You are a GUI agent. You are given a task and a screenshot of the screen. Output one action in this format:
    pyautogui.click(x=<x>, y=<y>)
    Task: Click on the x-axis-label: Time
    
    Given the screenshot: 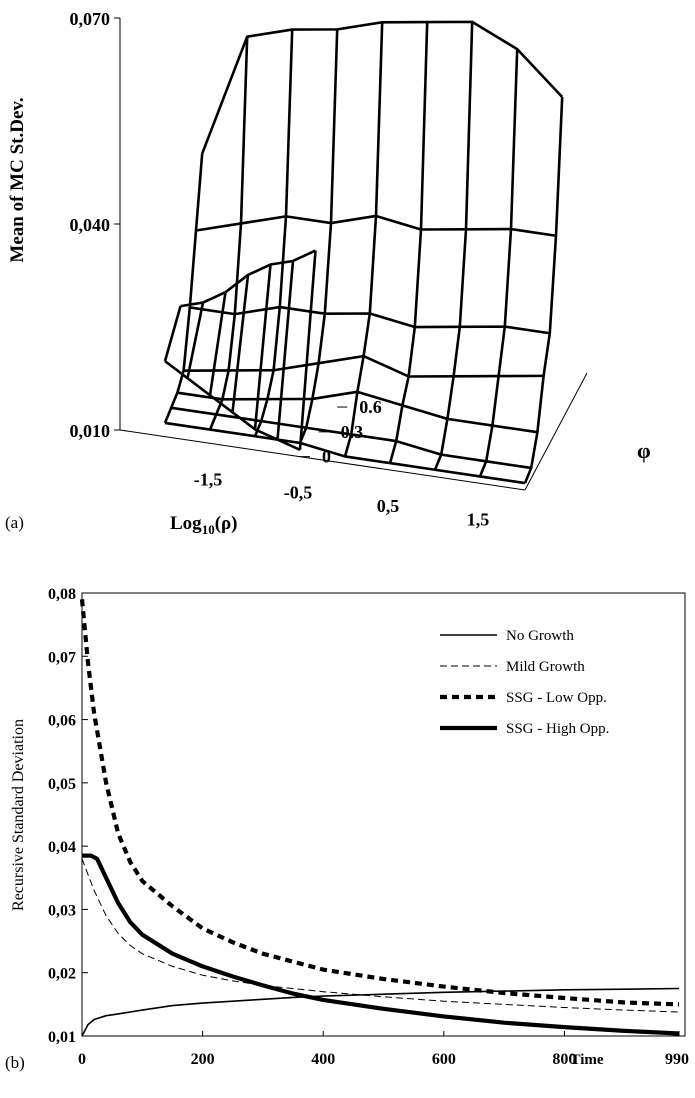 What is the action you would take?
    pyautogui.click(x=586, y=1060)
    